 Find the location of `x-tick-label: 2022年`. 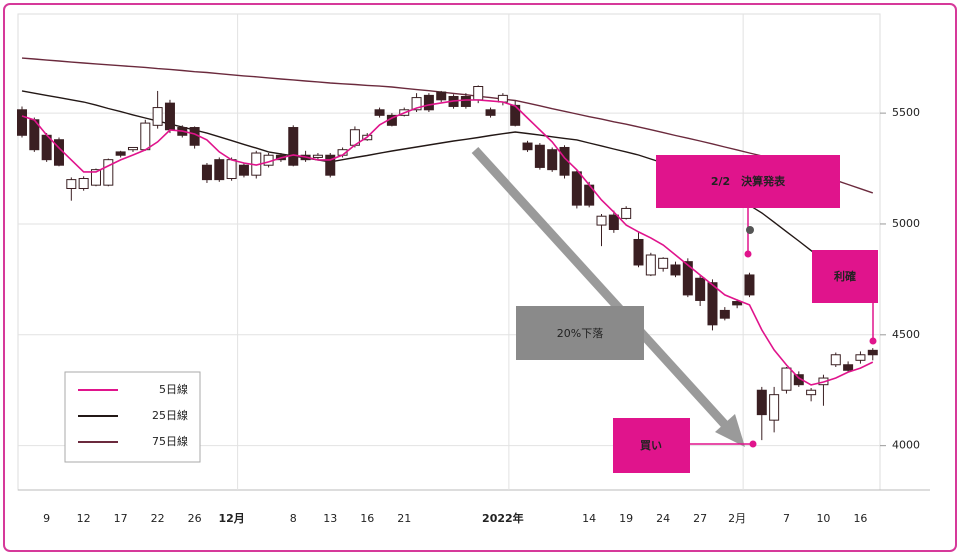

x-tick-label: 2022年 is located at coordinates (503, 518).